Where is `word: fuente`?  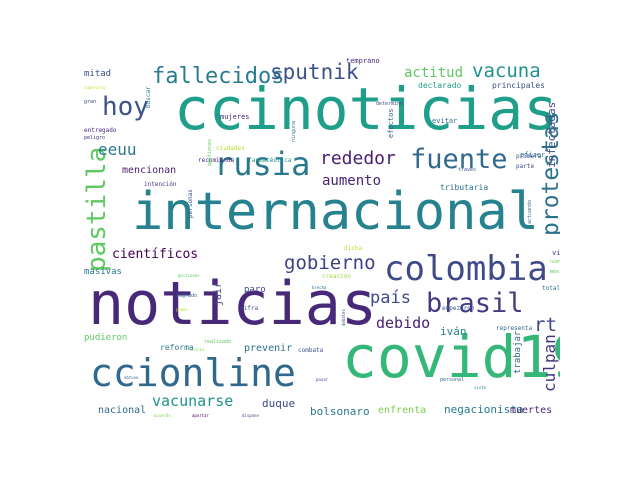
word: fuente is located at coordinates (459, 159).